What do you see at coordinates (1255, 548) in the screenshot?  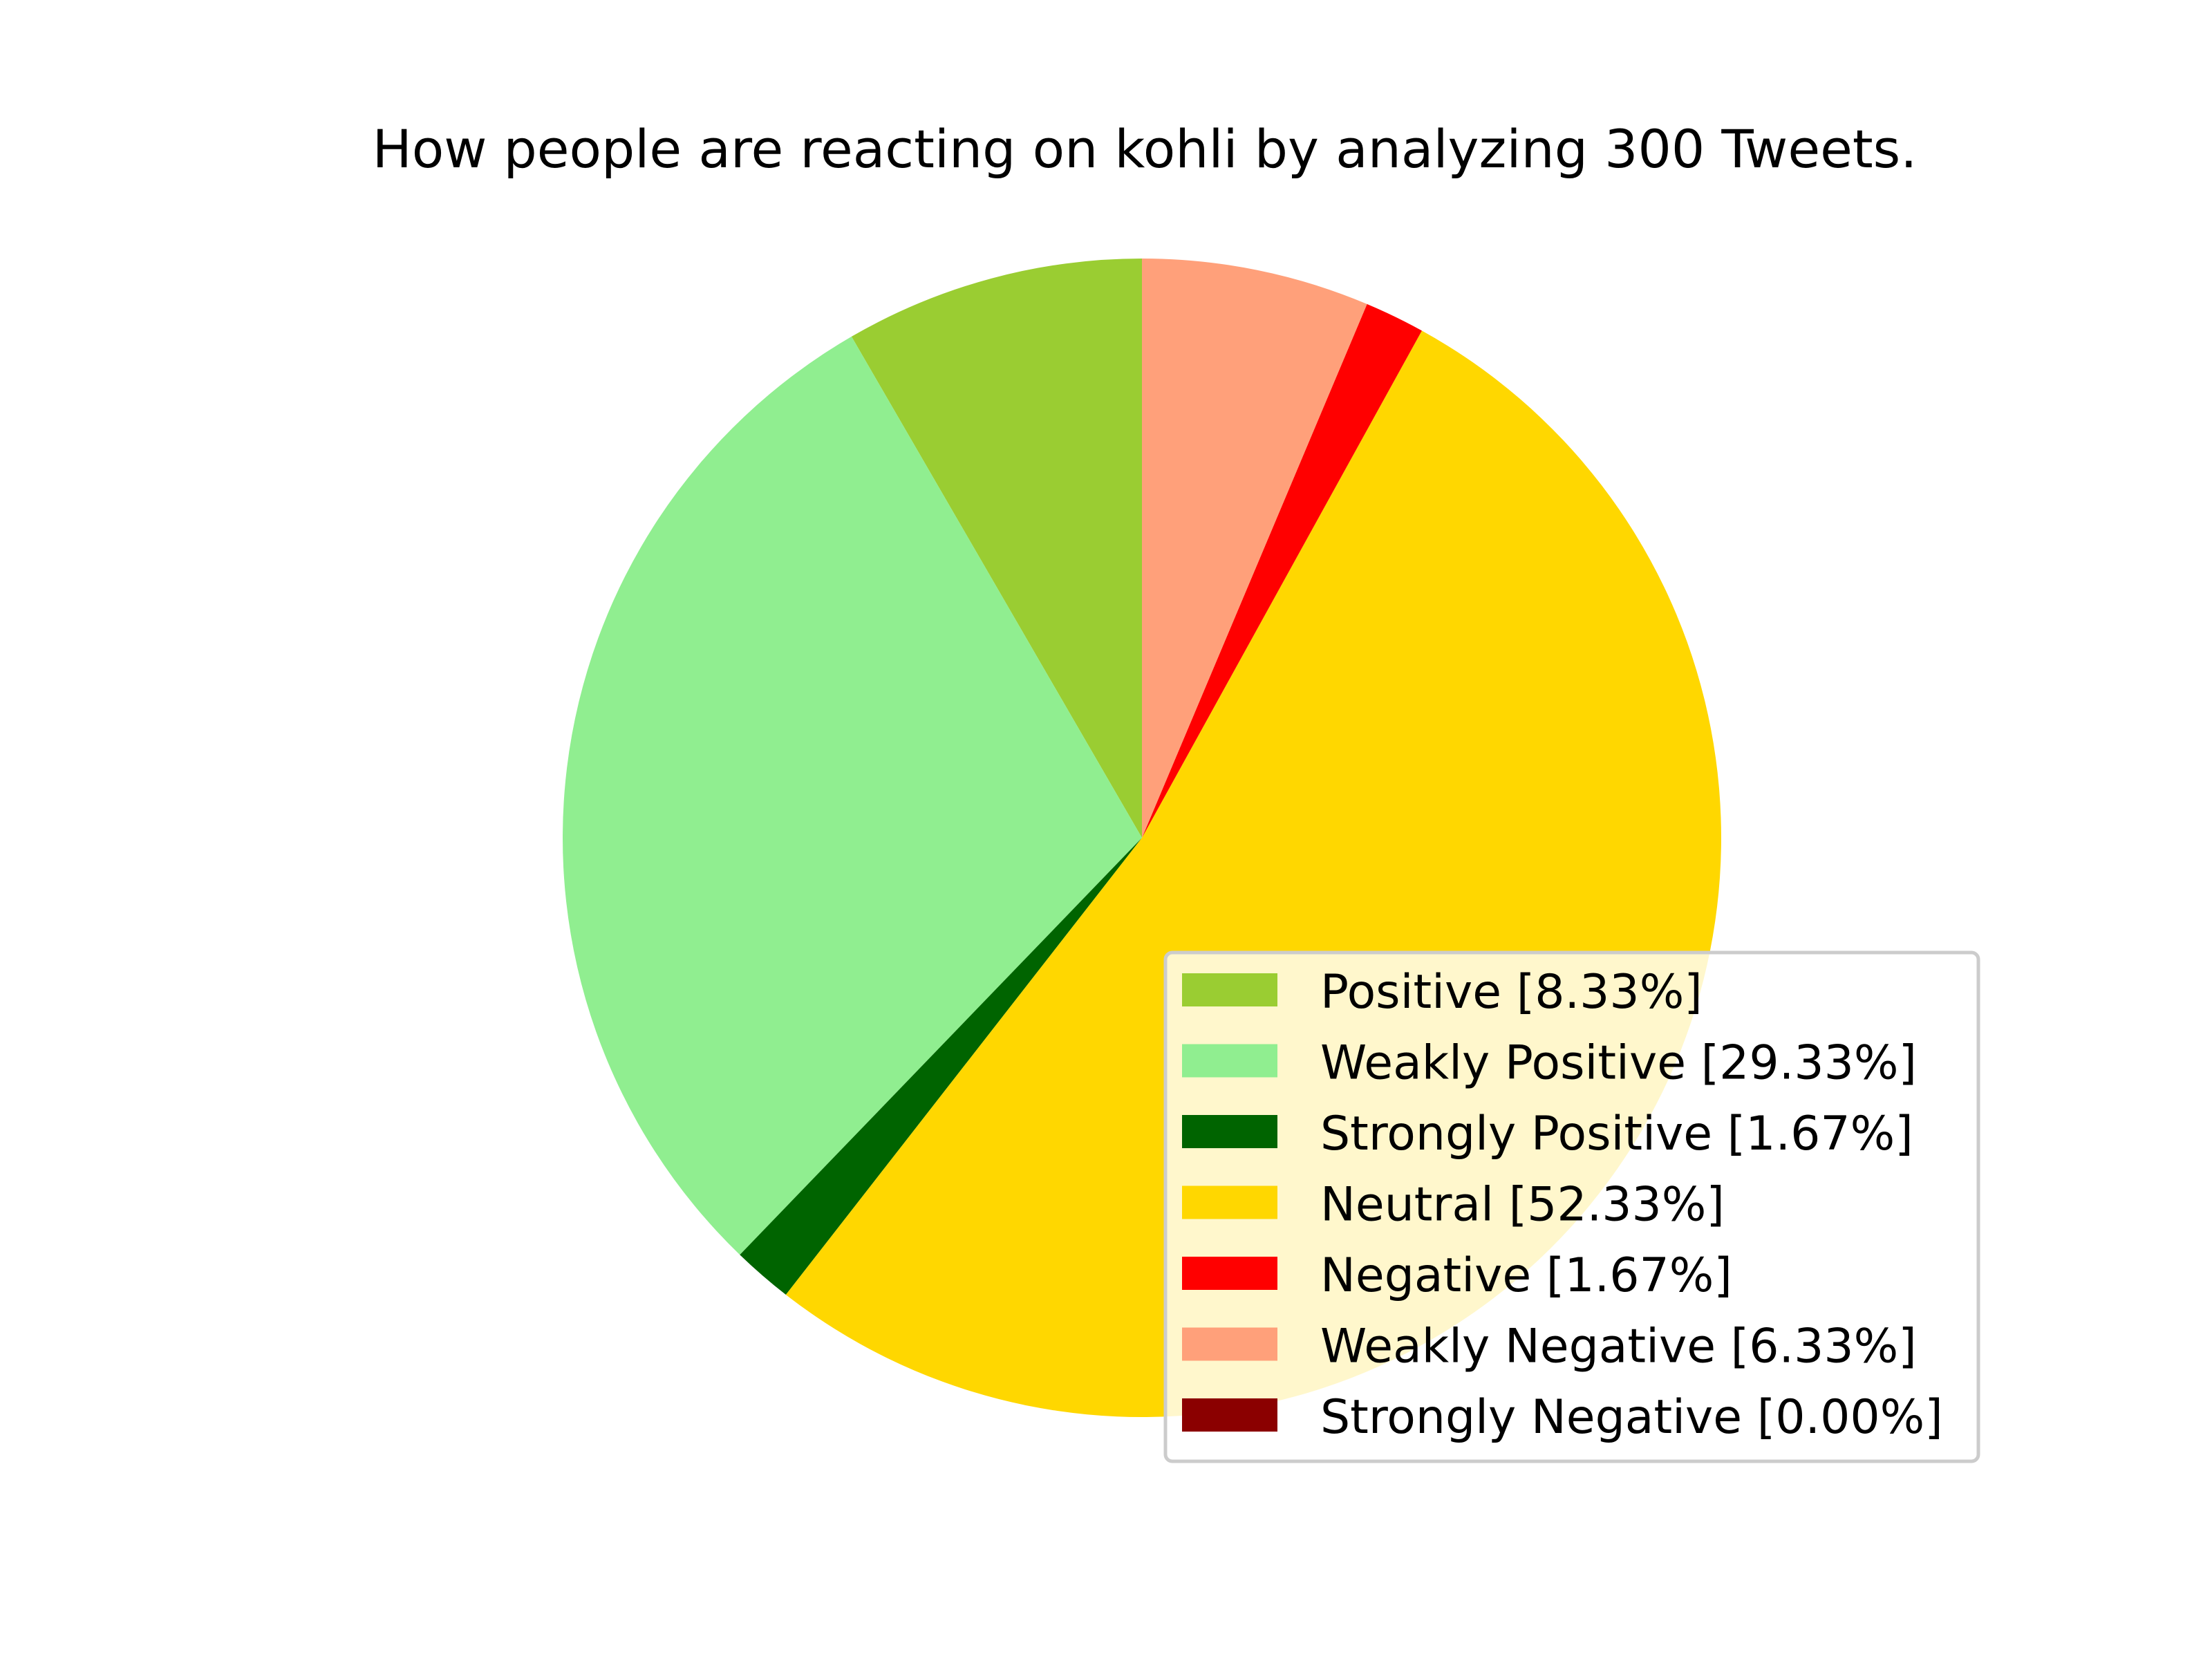 I see `pie-slice-weakly-negative` at bounding box center [1255, 548].